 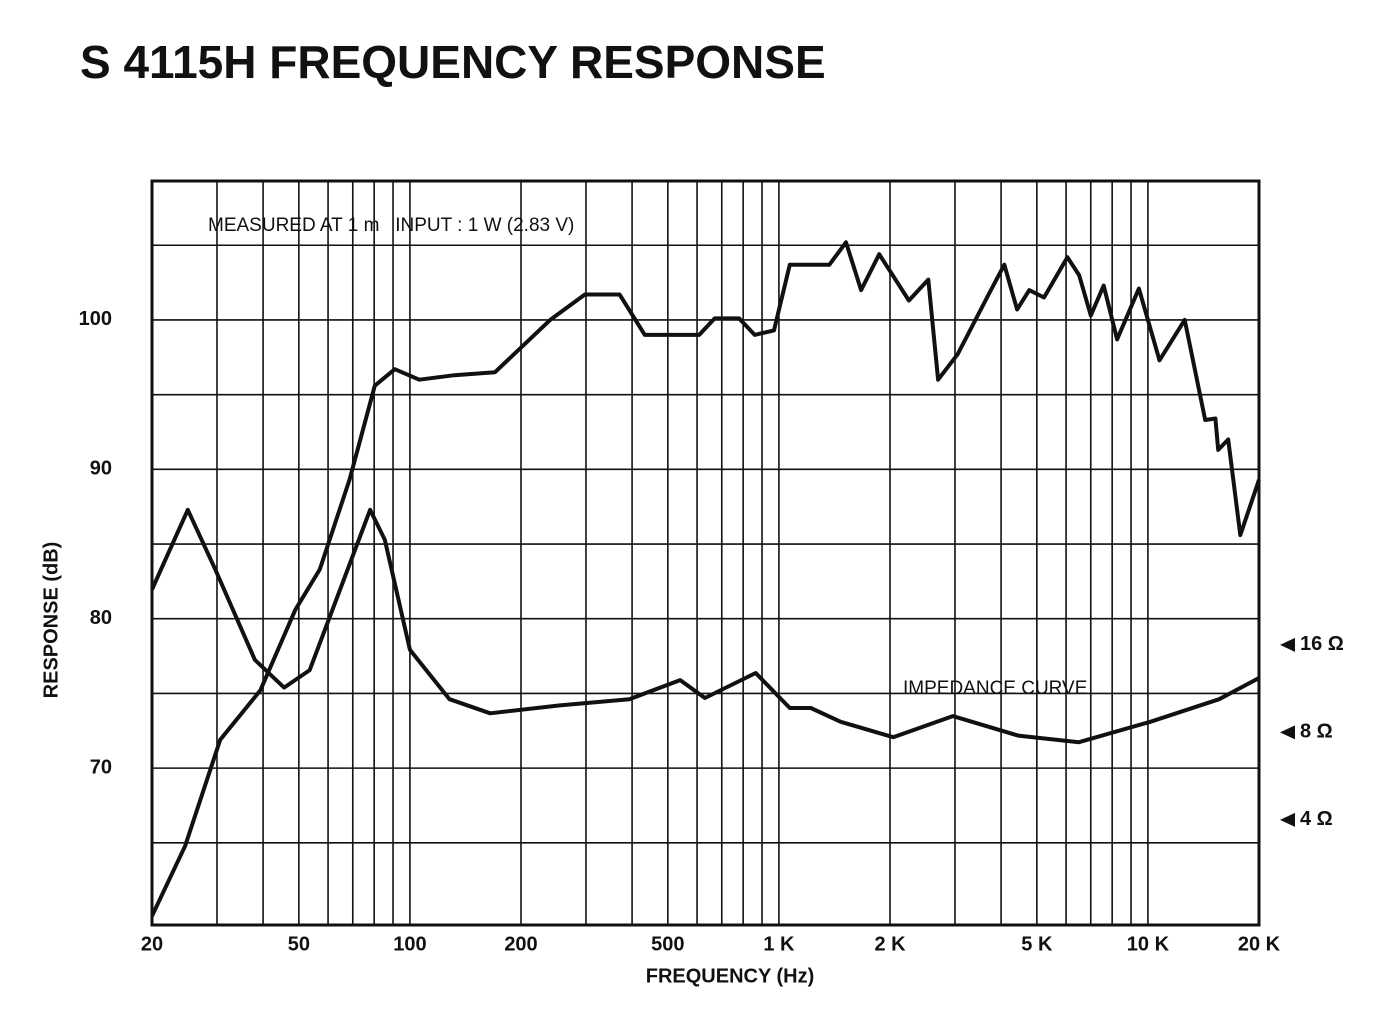 I want to click on x-tick-label: 200, so click(x=520, y=944).